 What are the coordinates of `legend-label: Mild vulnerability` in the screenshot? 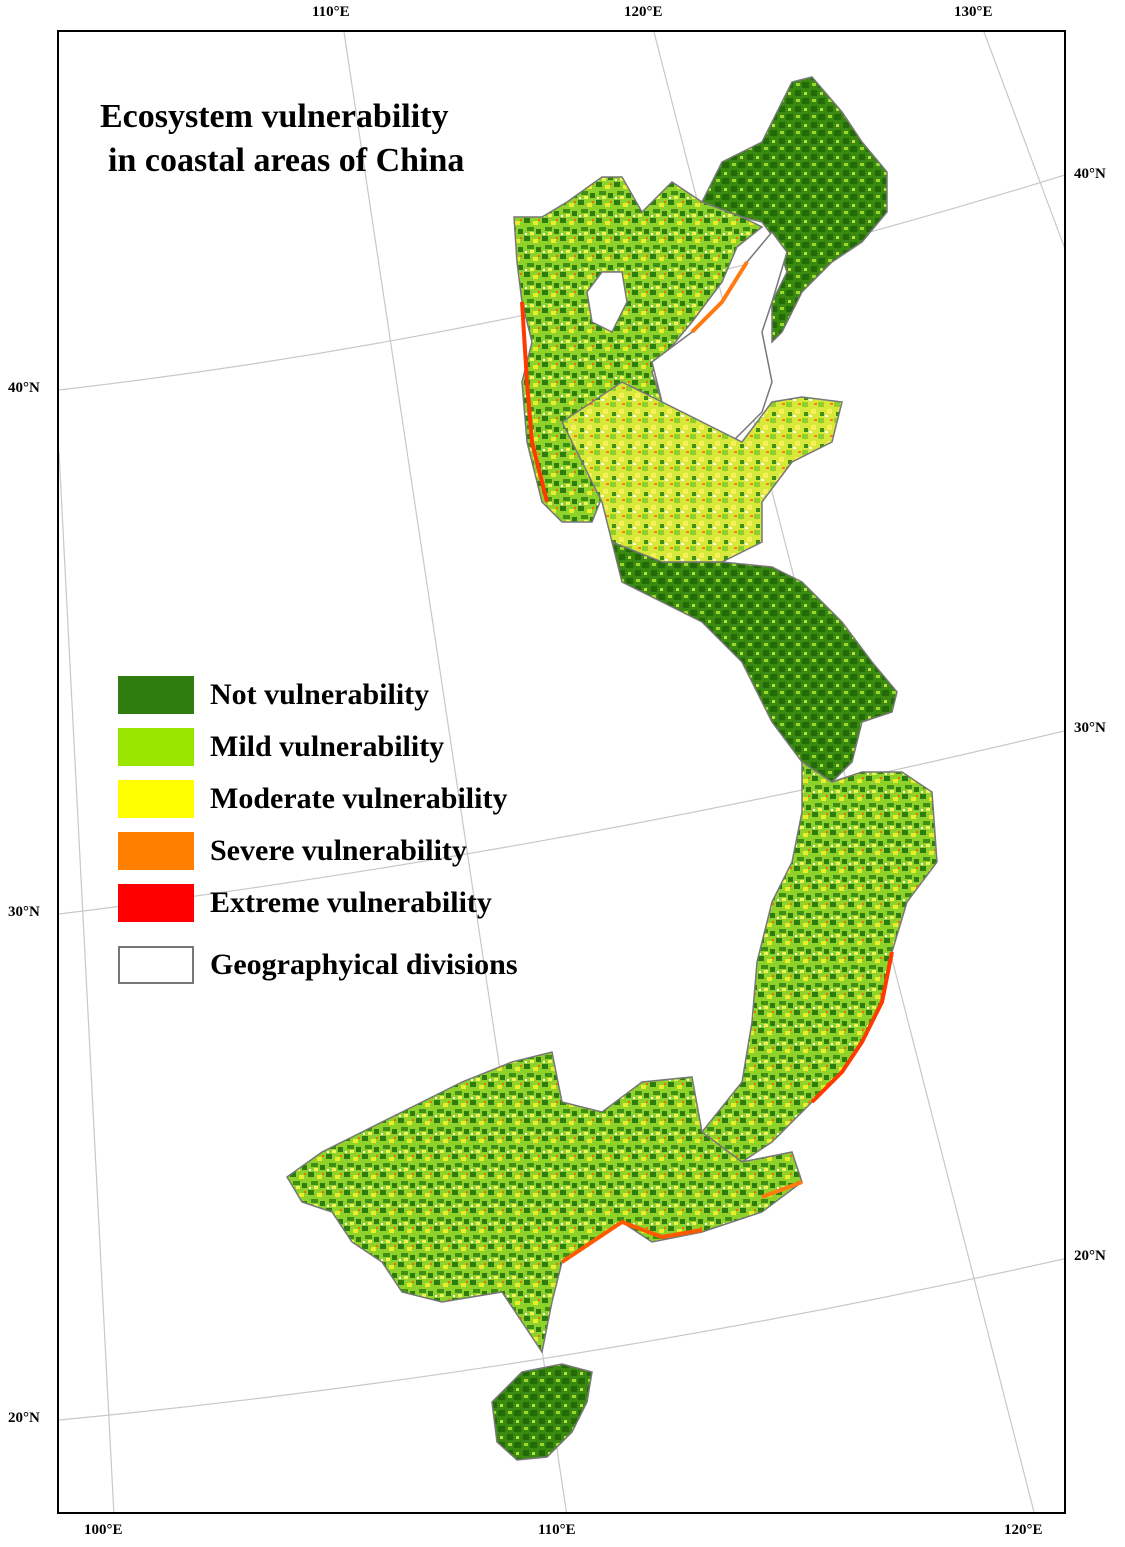 It's located at (327, 746).